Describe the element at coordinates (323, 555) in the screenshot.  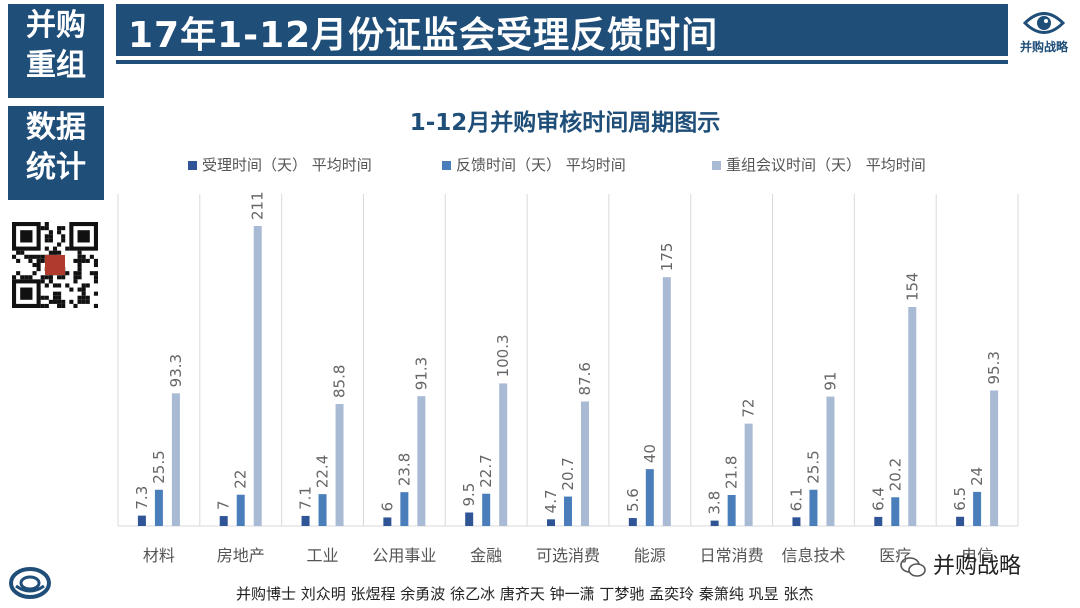
I see `category-label: 工业` at that location.